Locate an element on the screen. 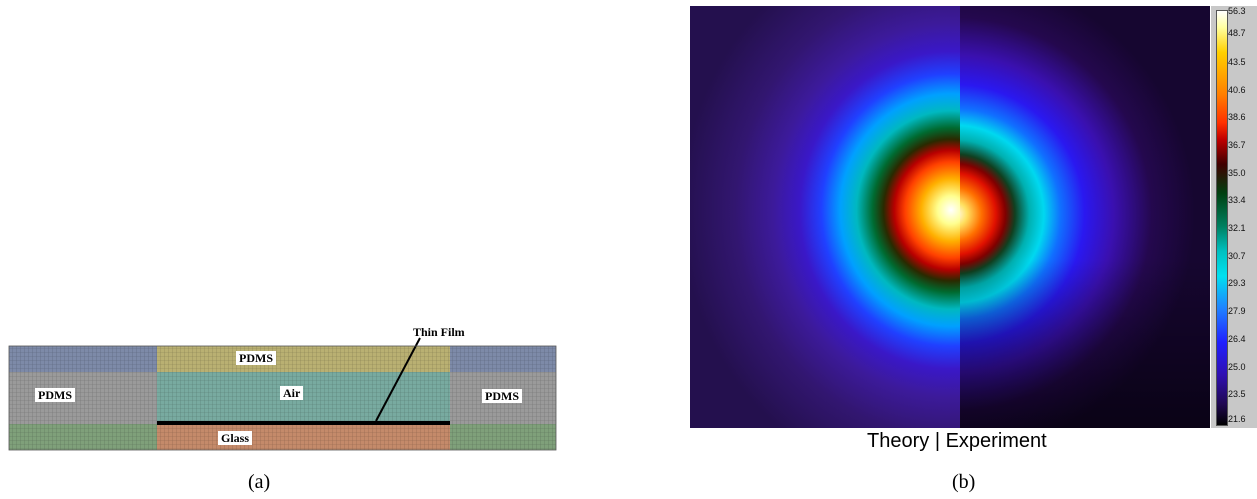 Image resolution: width=1257 pixels, height=499 pixels. colorbar-gradient is located at coordinates (1222, 218).